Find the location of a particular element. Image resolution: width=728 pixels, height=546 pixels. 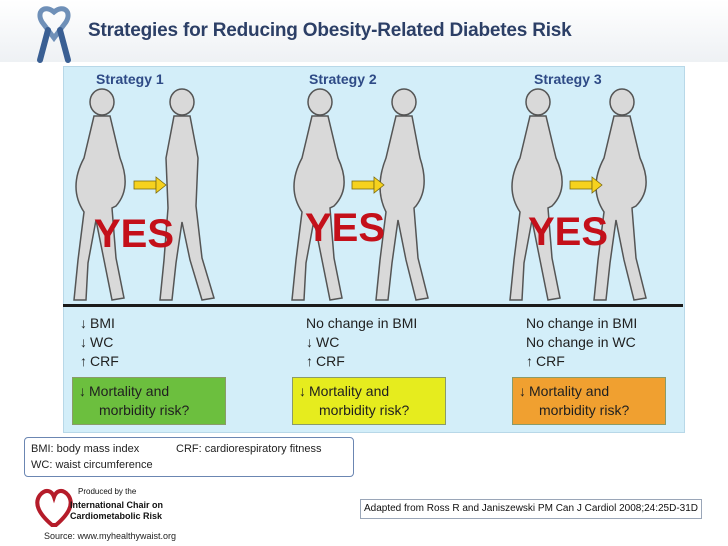

legend-crf: CRF: cardiorespiratory fitness is located at coordinates (249, 449).